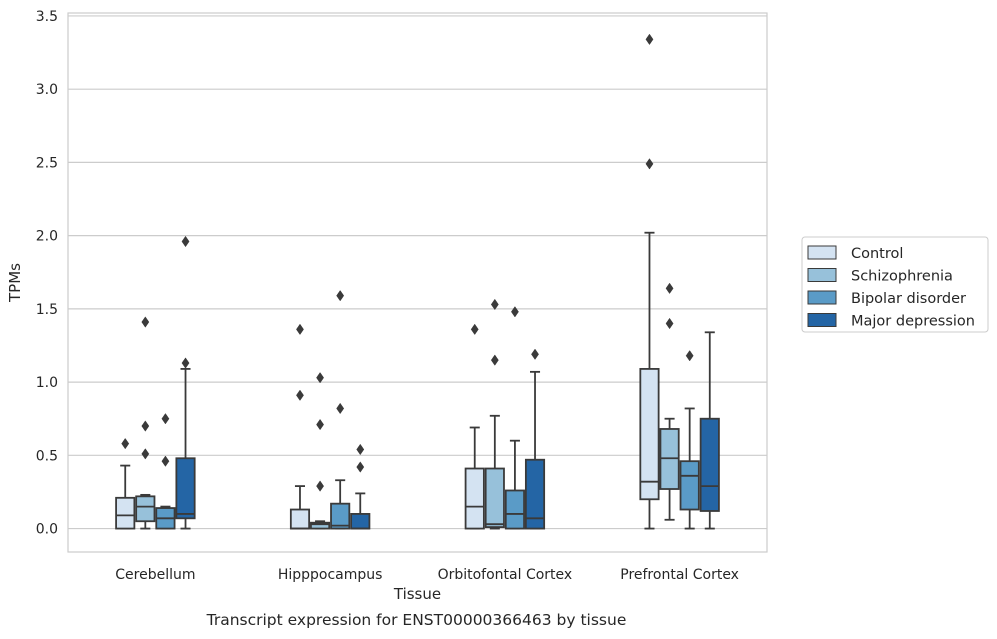 The image size is (997, 639). What do you see at coordinates (47, 237) in the screenshot?
I see `y-tick-label: 2.0` at bounding box center [47, 237].